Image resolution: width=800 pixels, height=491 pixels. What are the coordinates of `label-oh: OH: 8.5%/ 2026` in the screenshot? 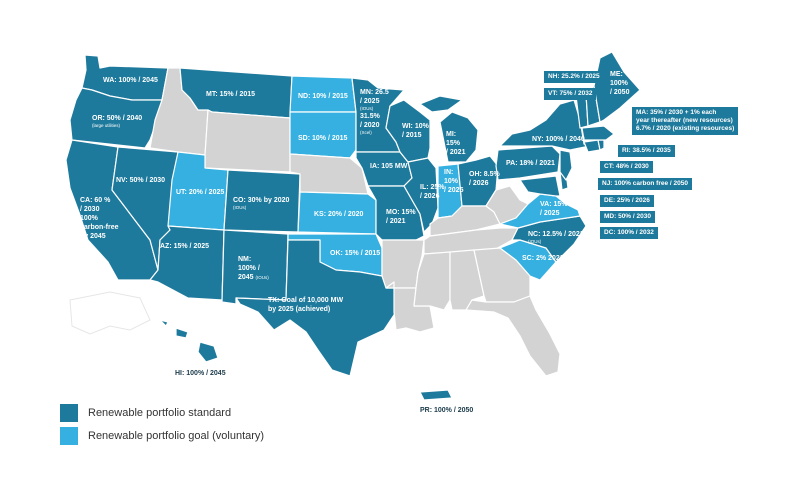 It's located at (484, 179).